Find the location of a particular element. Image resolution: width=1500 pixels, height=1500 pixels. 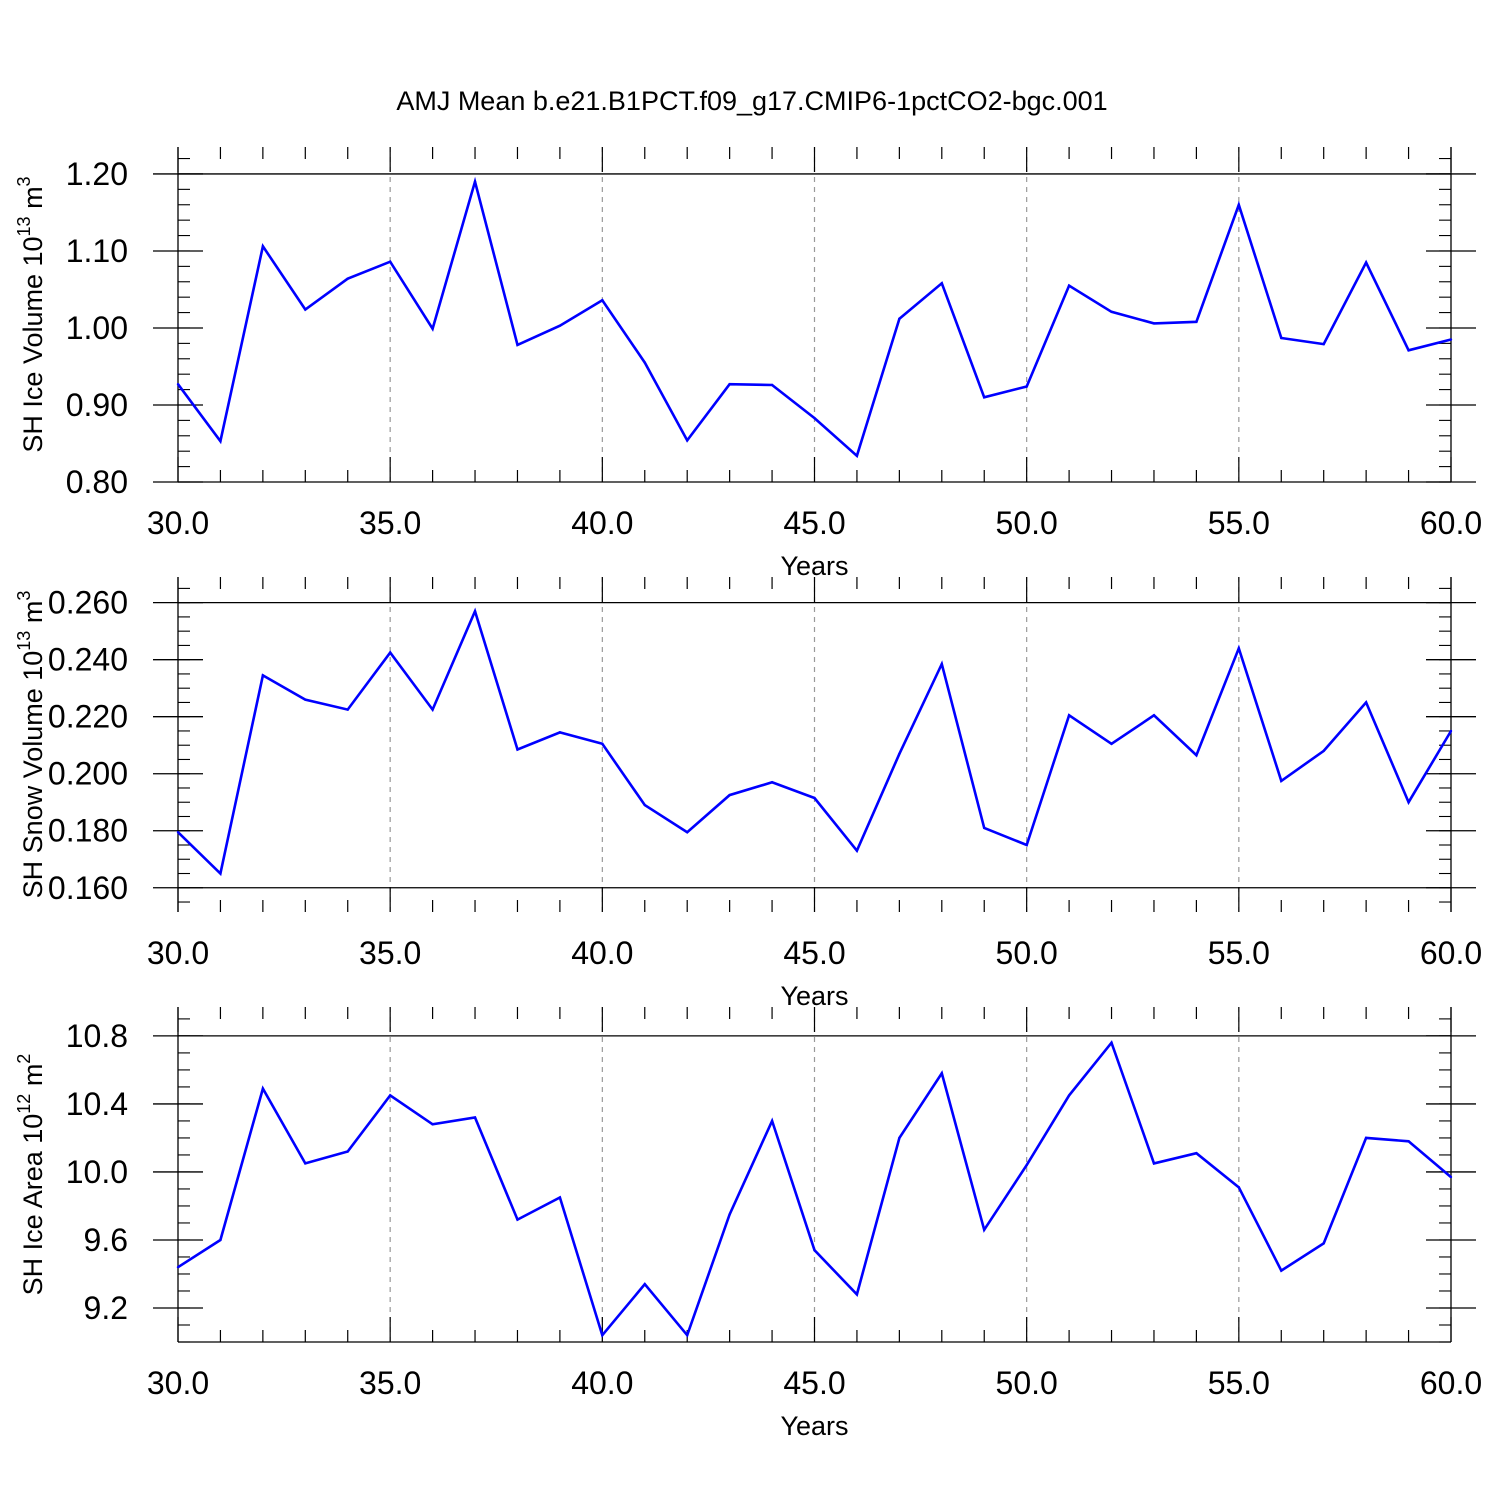

y-axis-label: SH Ice Area 1012 m2 is located at coordinates (31, 1175).